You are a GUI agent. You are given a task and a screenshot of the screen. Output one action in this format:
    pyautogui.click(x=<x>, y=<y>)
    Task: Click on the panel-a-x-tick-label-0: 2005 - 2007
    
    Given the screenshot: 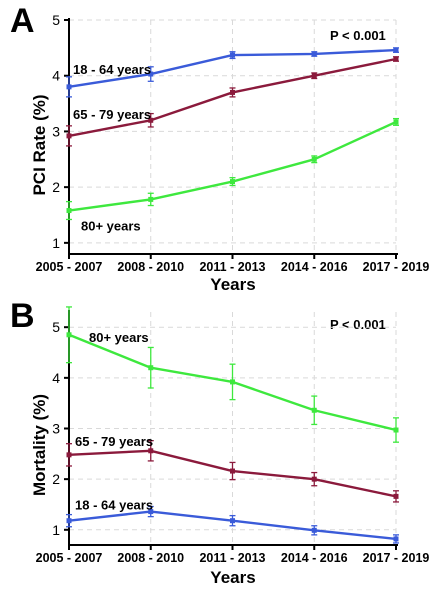 What is the action you would take?
    pyautogui.click(x=69, y=267)
    